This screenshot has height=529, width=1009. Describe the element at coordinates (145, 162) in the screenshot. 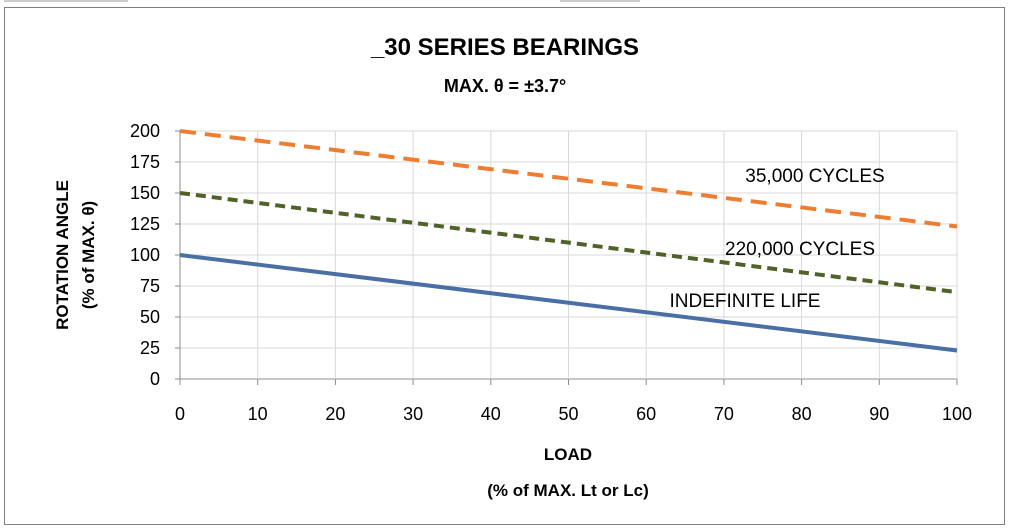

I see `y-tick-label: 175` at that location.